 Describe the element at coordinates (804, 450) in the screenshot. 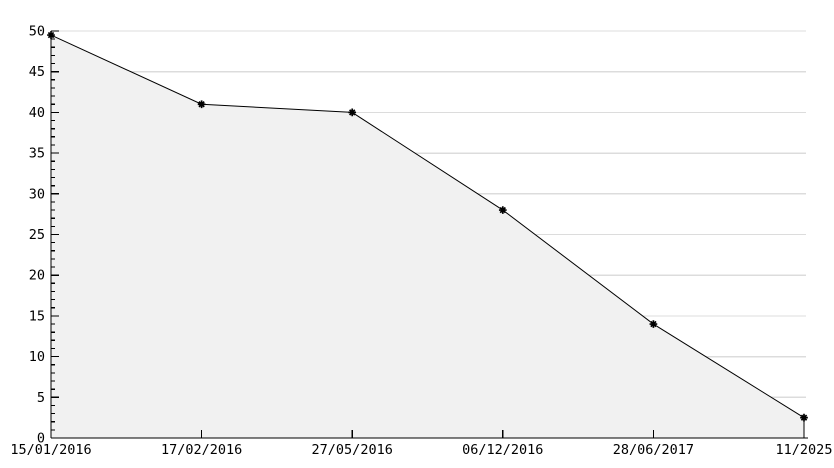

I see `x-tick-label: 11/2025` at that location.